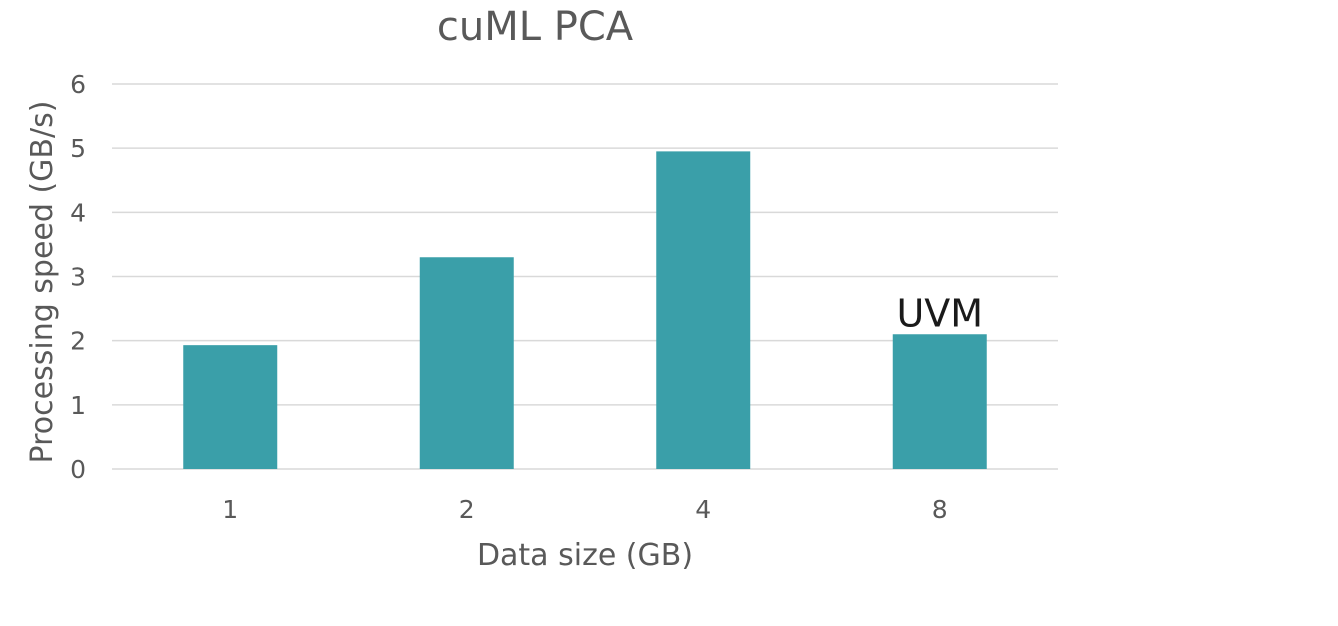  Describe the element at coordinates (584, 509) in the screenshot. I see `x-axis-ticks: 1 2 4 8` at that location.